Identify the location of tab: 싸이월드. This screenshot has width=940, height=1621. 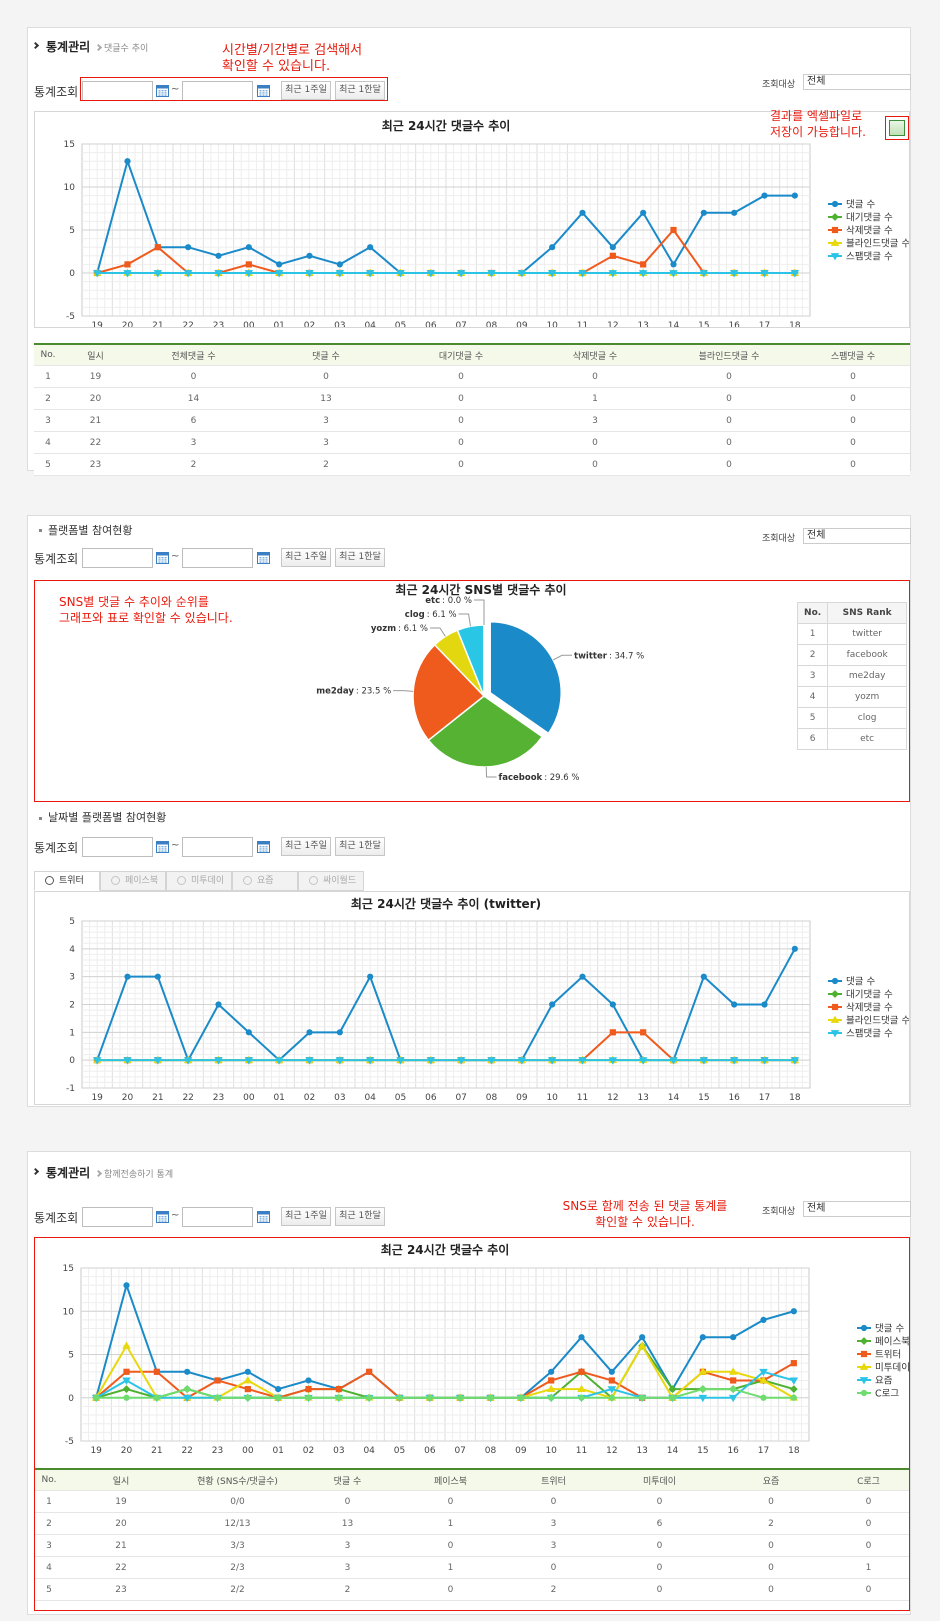
(331, 881).